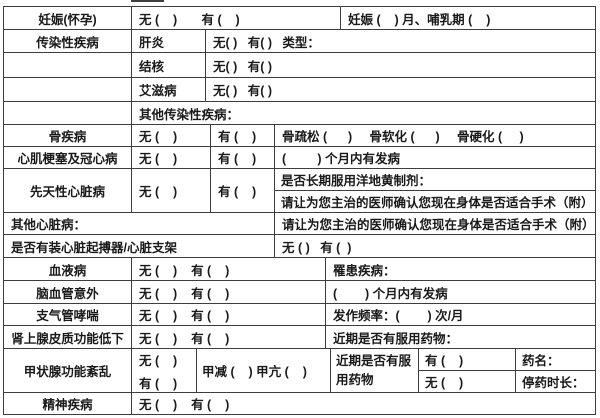 The height and width of the screenshot is (418, 600). I want to click on cropped-row-edge, so click(147, 1).